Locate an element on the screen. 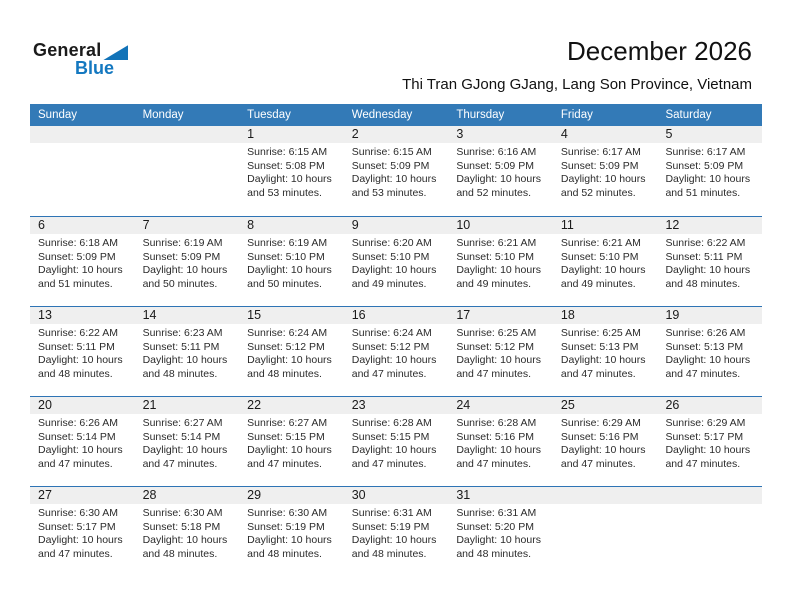  day-number: 14 is located at coordinates (149, 315).